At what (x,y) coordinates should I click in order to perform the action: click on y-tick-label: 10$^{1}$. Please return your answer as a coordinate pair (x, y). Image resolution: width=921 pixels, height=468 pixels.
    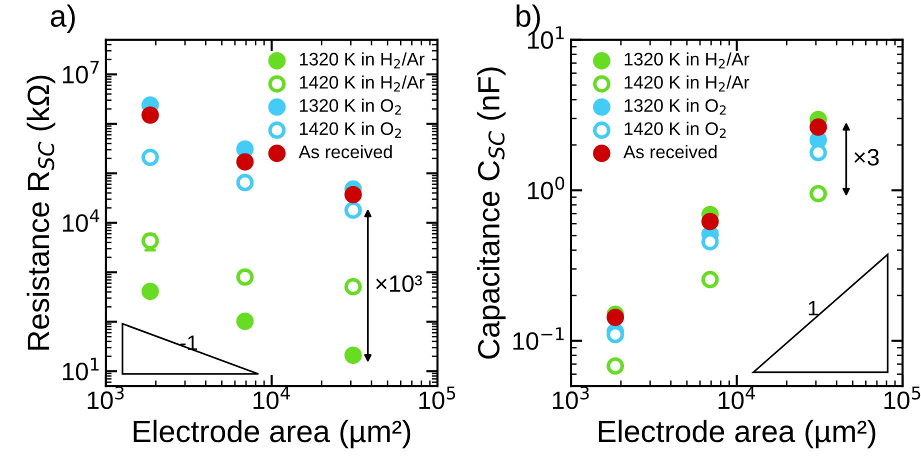
    Looking at the image, I should click on (80, 369).